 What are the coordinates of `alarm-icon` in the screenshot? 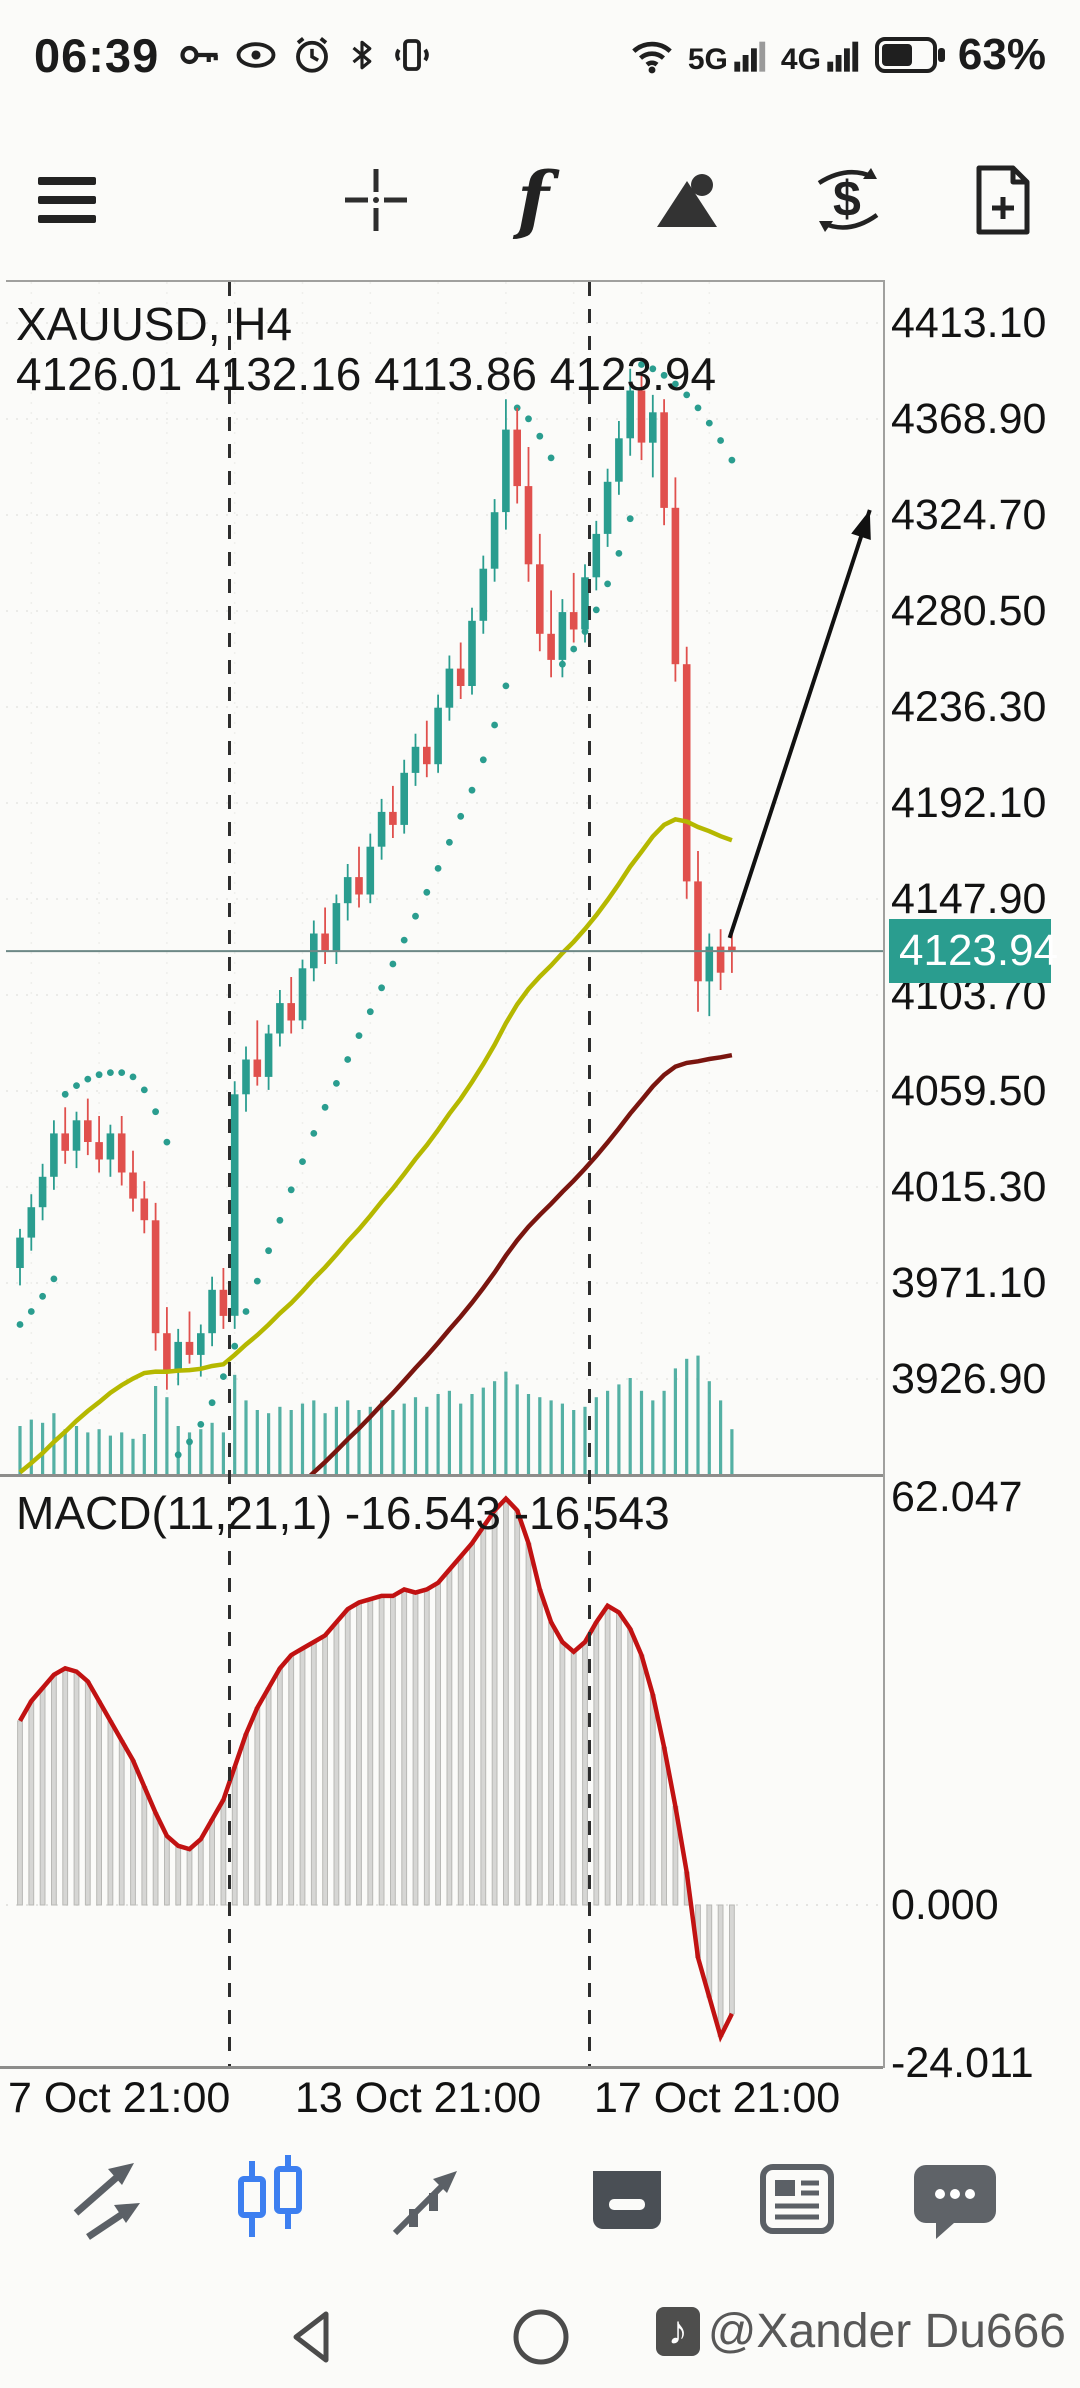 It's located at (312, 55).